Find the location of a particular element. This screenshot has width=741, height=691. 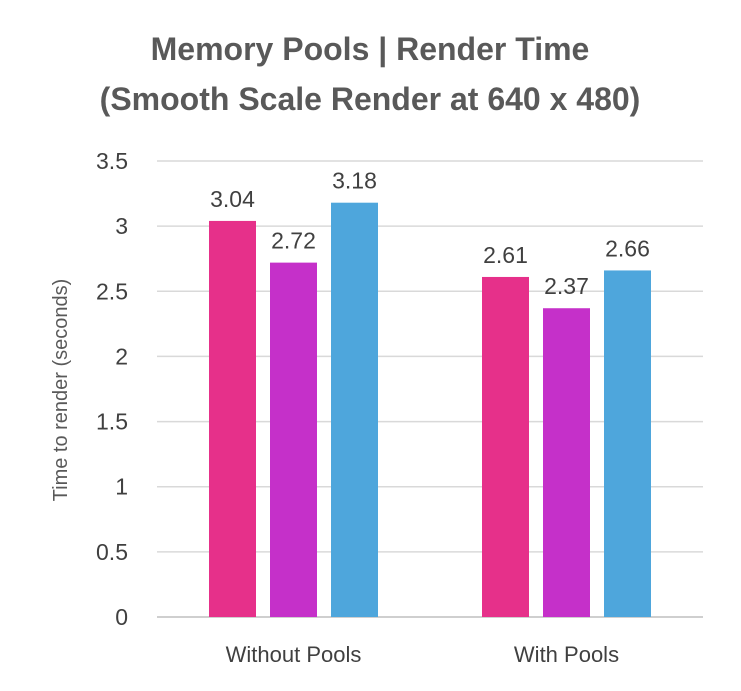

x-category-label: With Pools is located at coordinates (566, 654).